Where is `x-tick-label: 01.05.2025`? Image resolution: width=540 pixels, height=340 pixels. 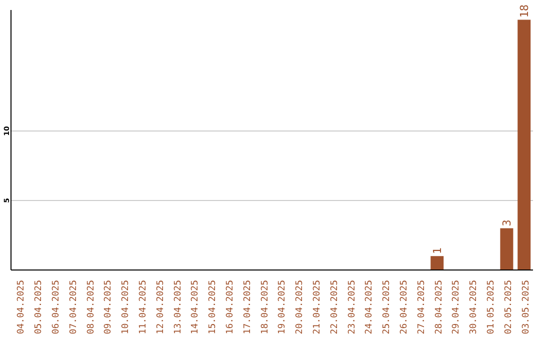 x-tick-label: 01.05.2025 is located at coordinates (491, 307).